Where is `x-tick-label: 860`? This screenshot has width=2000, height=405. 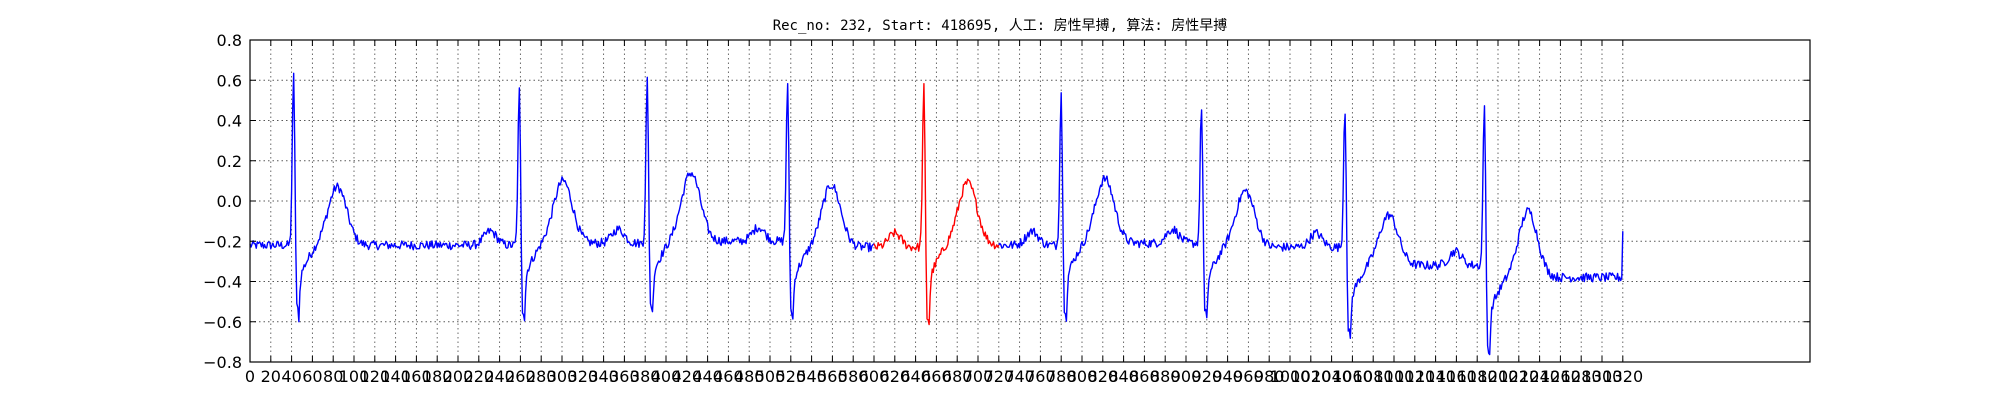 x-tick-label: 860 is located at coordinates (1144, 376).